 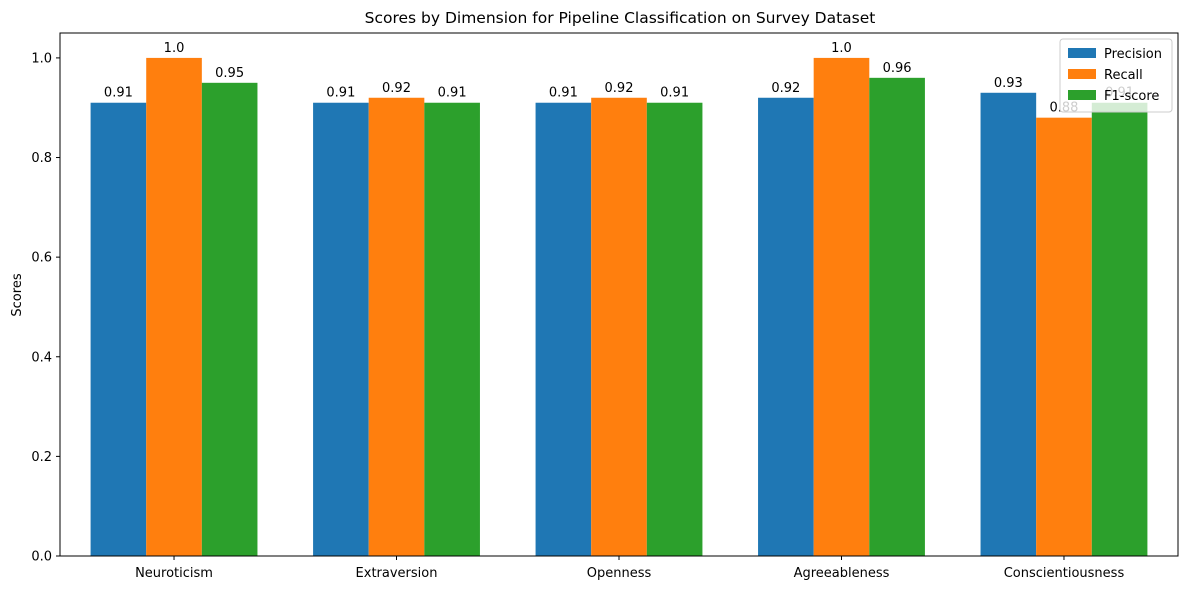 What do you see at coordinates (452, 93) in the screenshot?
I see `data-label-f1-score-extraversion: 0.91` at bounding box center [452, 93].